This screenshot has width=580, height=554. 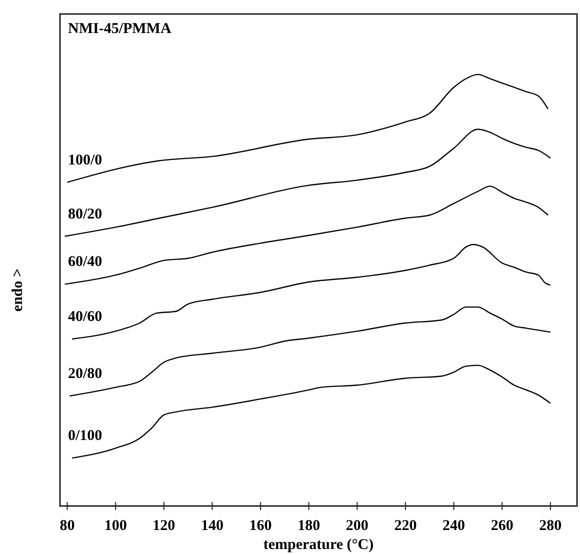 What do you see at coordinates (85, 316) in the screenshot?
I see `series-label: 40/60` at bounding box center [85, 316].